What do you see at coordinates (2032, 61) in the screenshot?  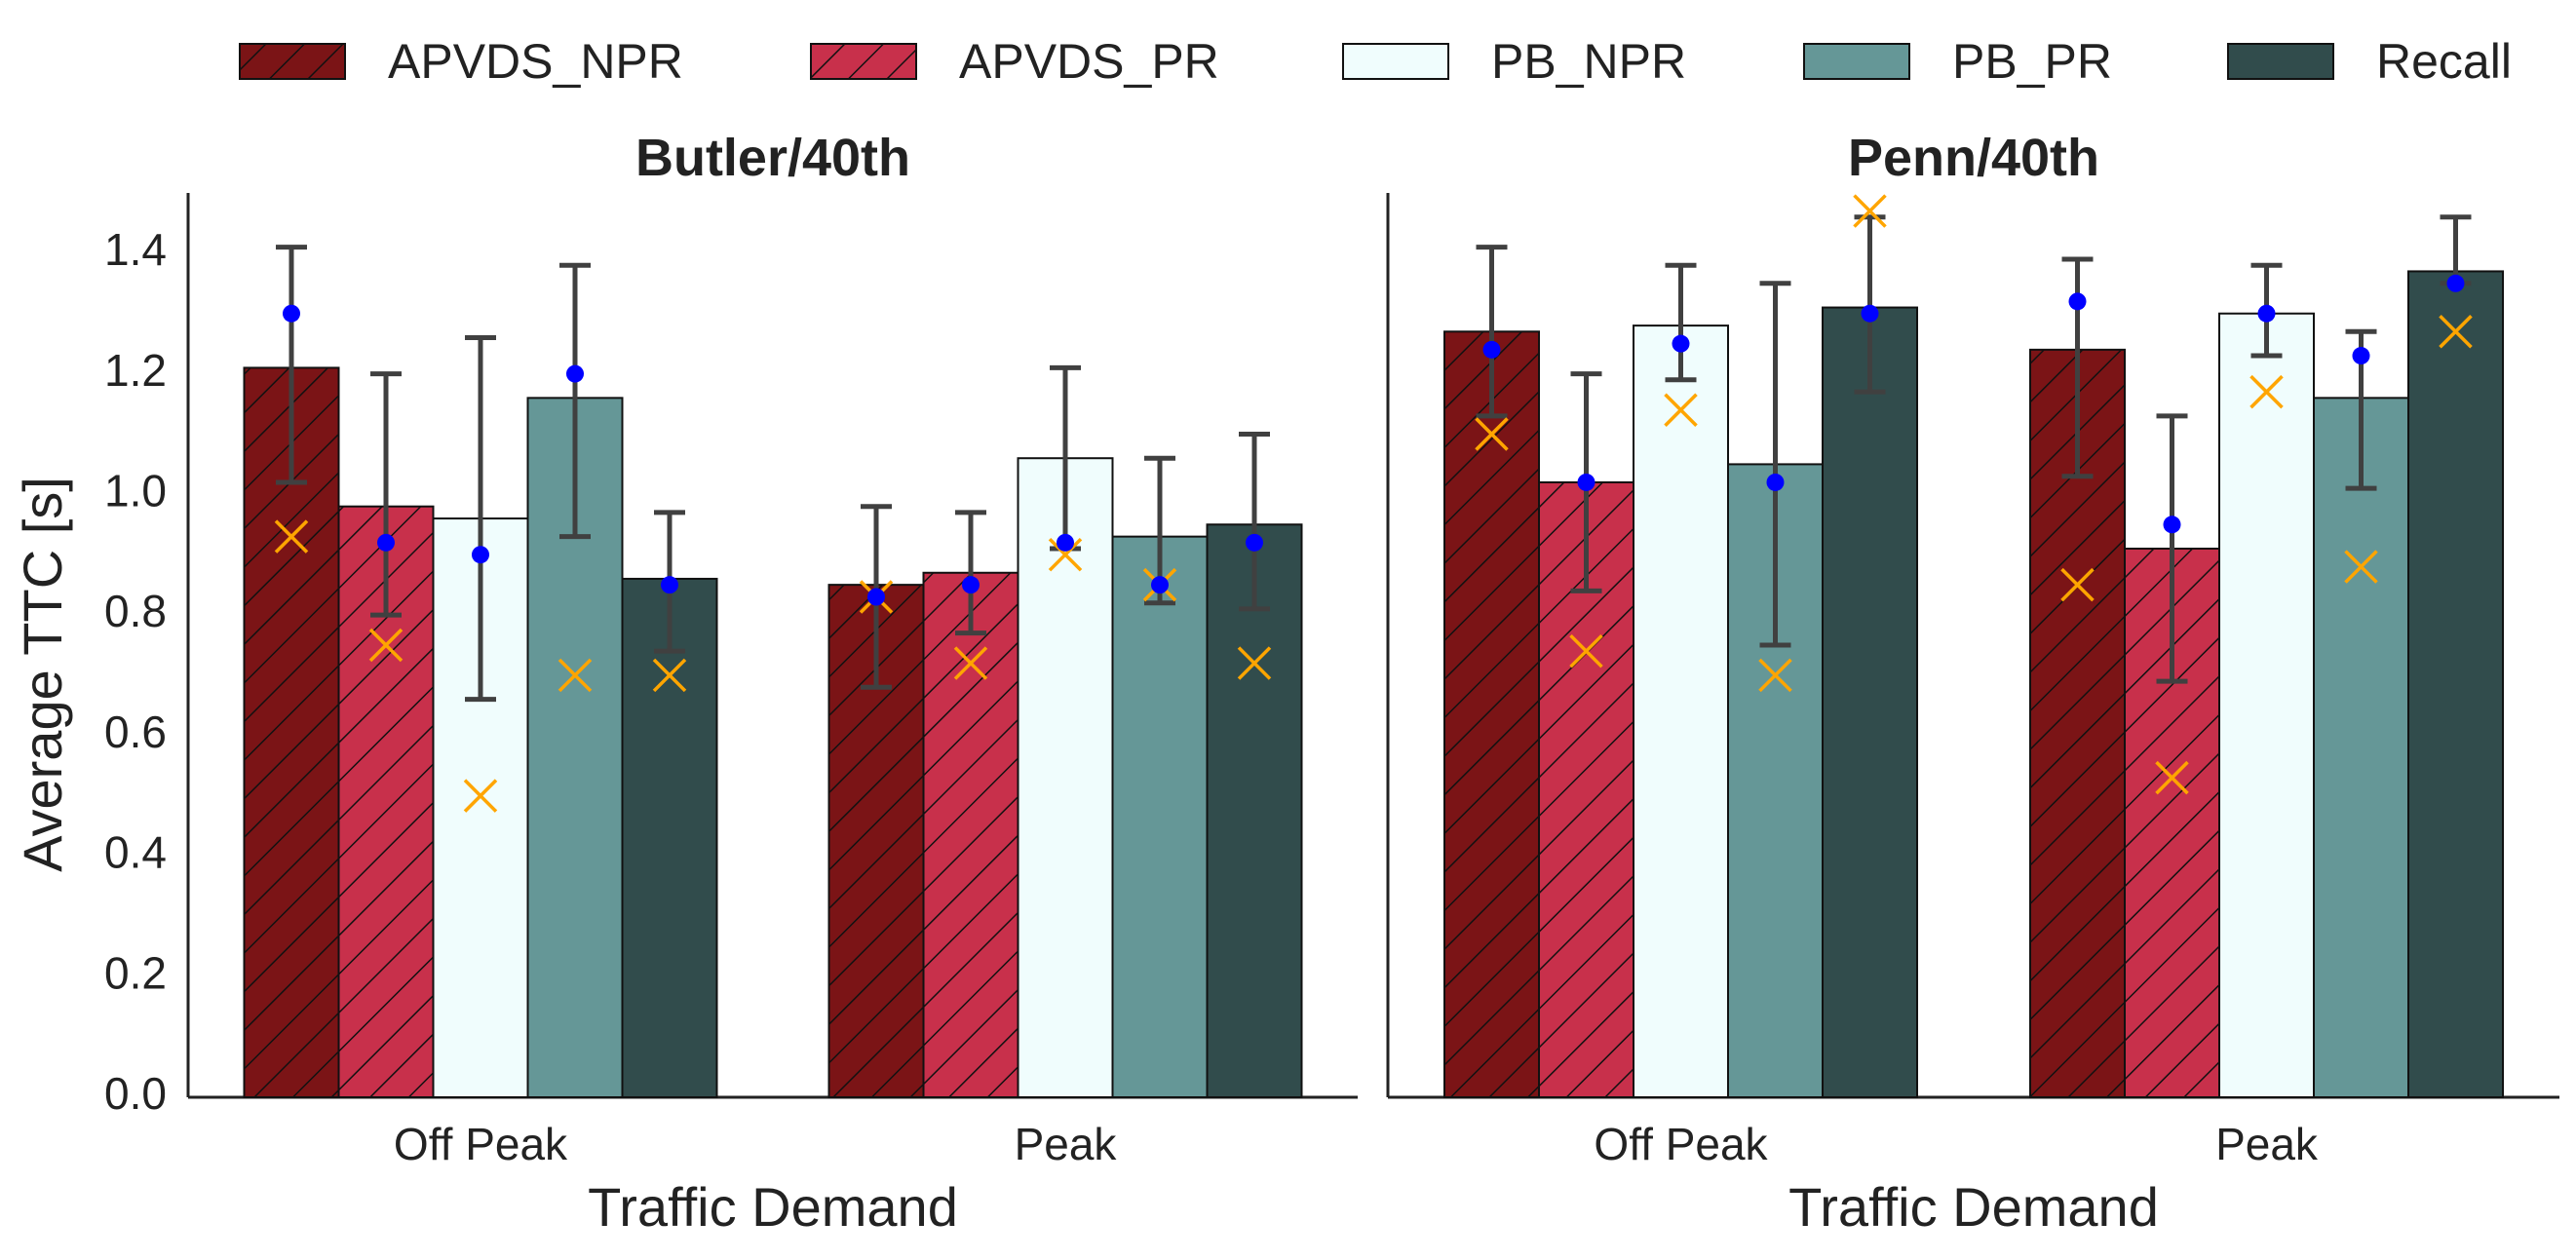 I see `legend-label-pb-pr: PB_PR` at bounding box center [2032, 61].